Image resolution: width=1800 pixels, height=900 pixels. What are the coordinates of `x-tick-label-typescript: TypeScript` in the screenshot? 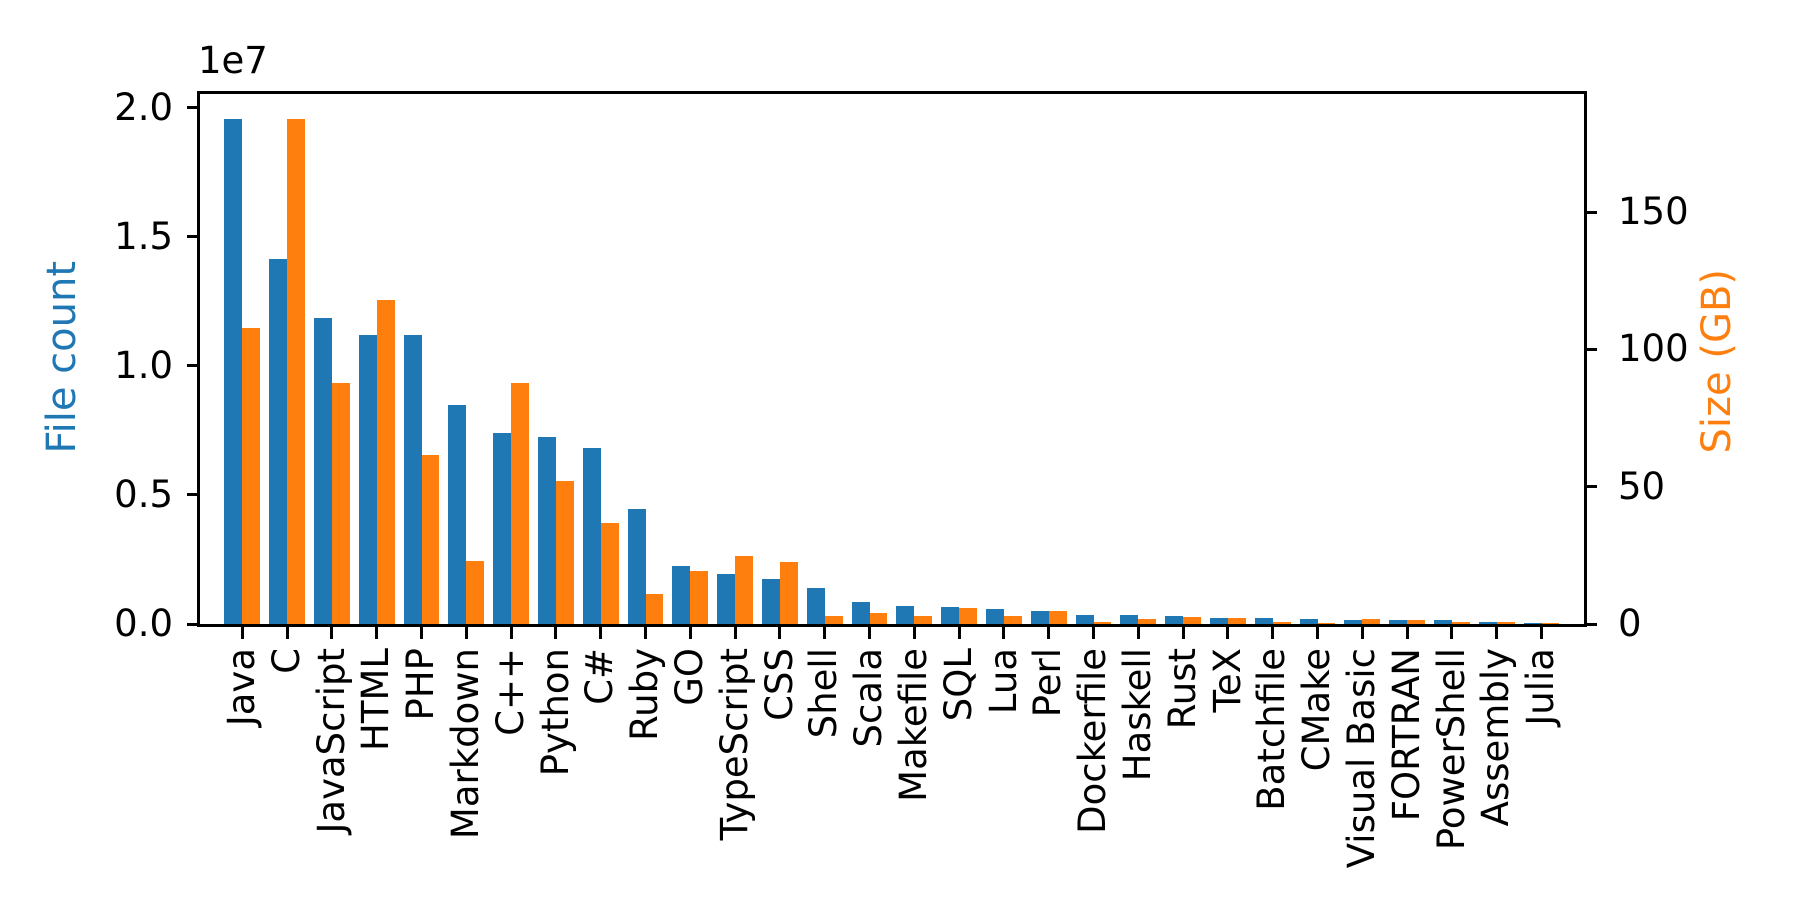 It's located at (734, 744).